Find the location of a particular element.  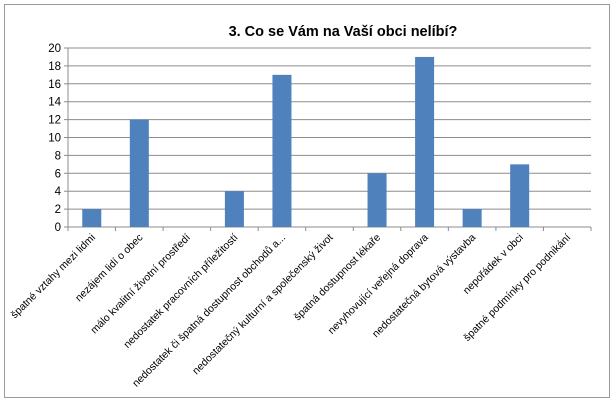

y-tick-label: 0 is located at coordinates (58, 228).